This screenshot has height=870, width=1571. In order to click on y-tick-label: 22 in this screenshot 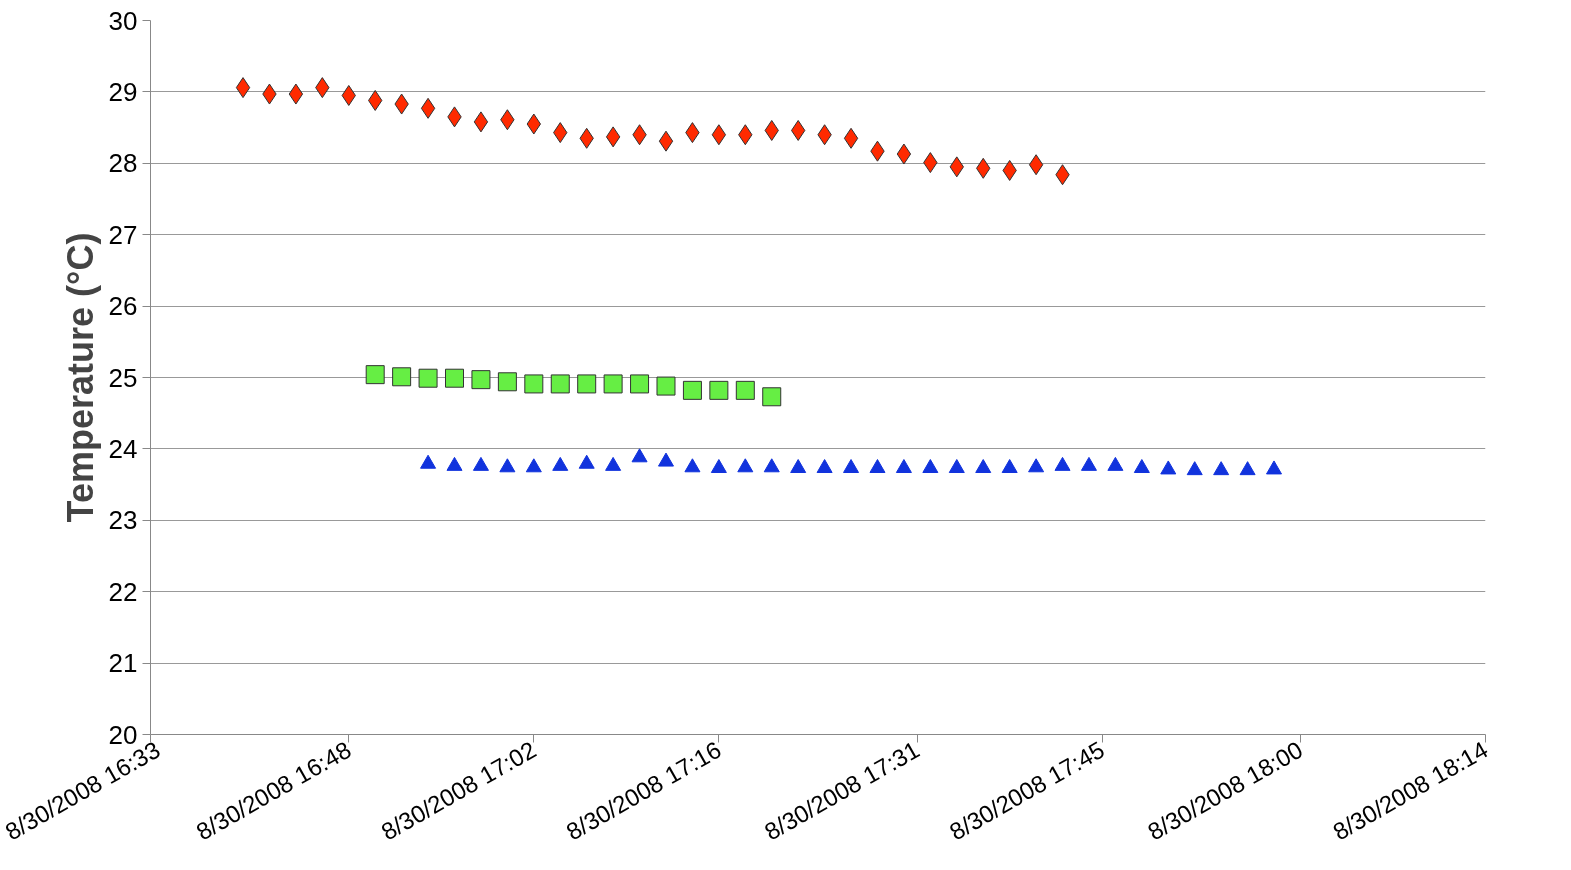, I will do `click(123, 591)`.